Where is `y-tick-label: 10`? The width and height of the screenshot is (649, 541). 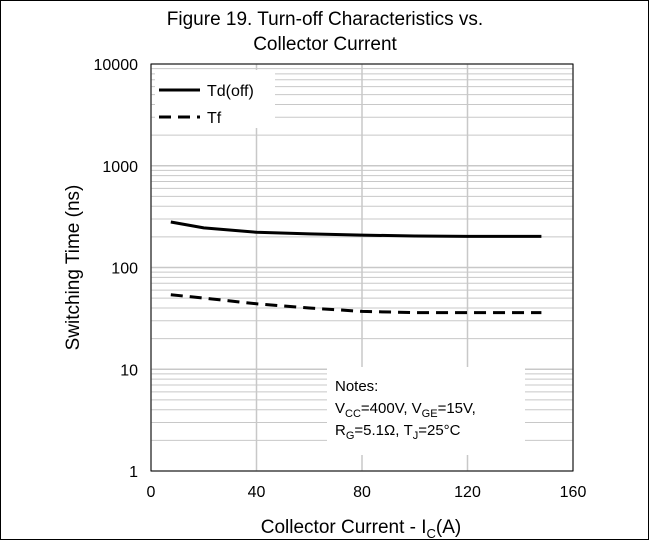
y-tick-label: 10 is located at coordinates (129, 370).